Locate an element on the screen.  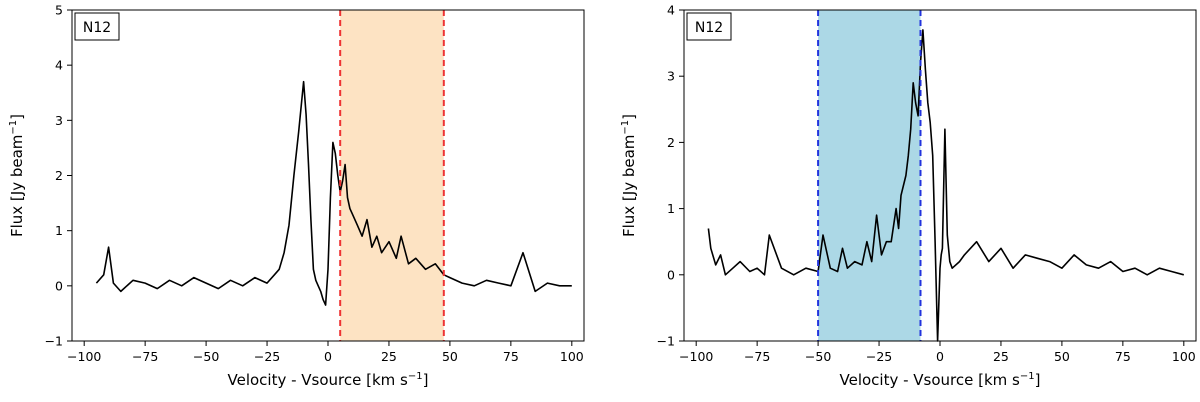
y-tick-label: 5 is located at coordinates (59, 10).